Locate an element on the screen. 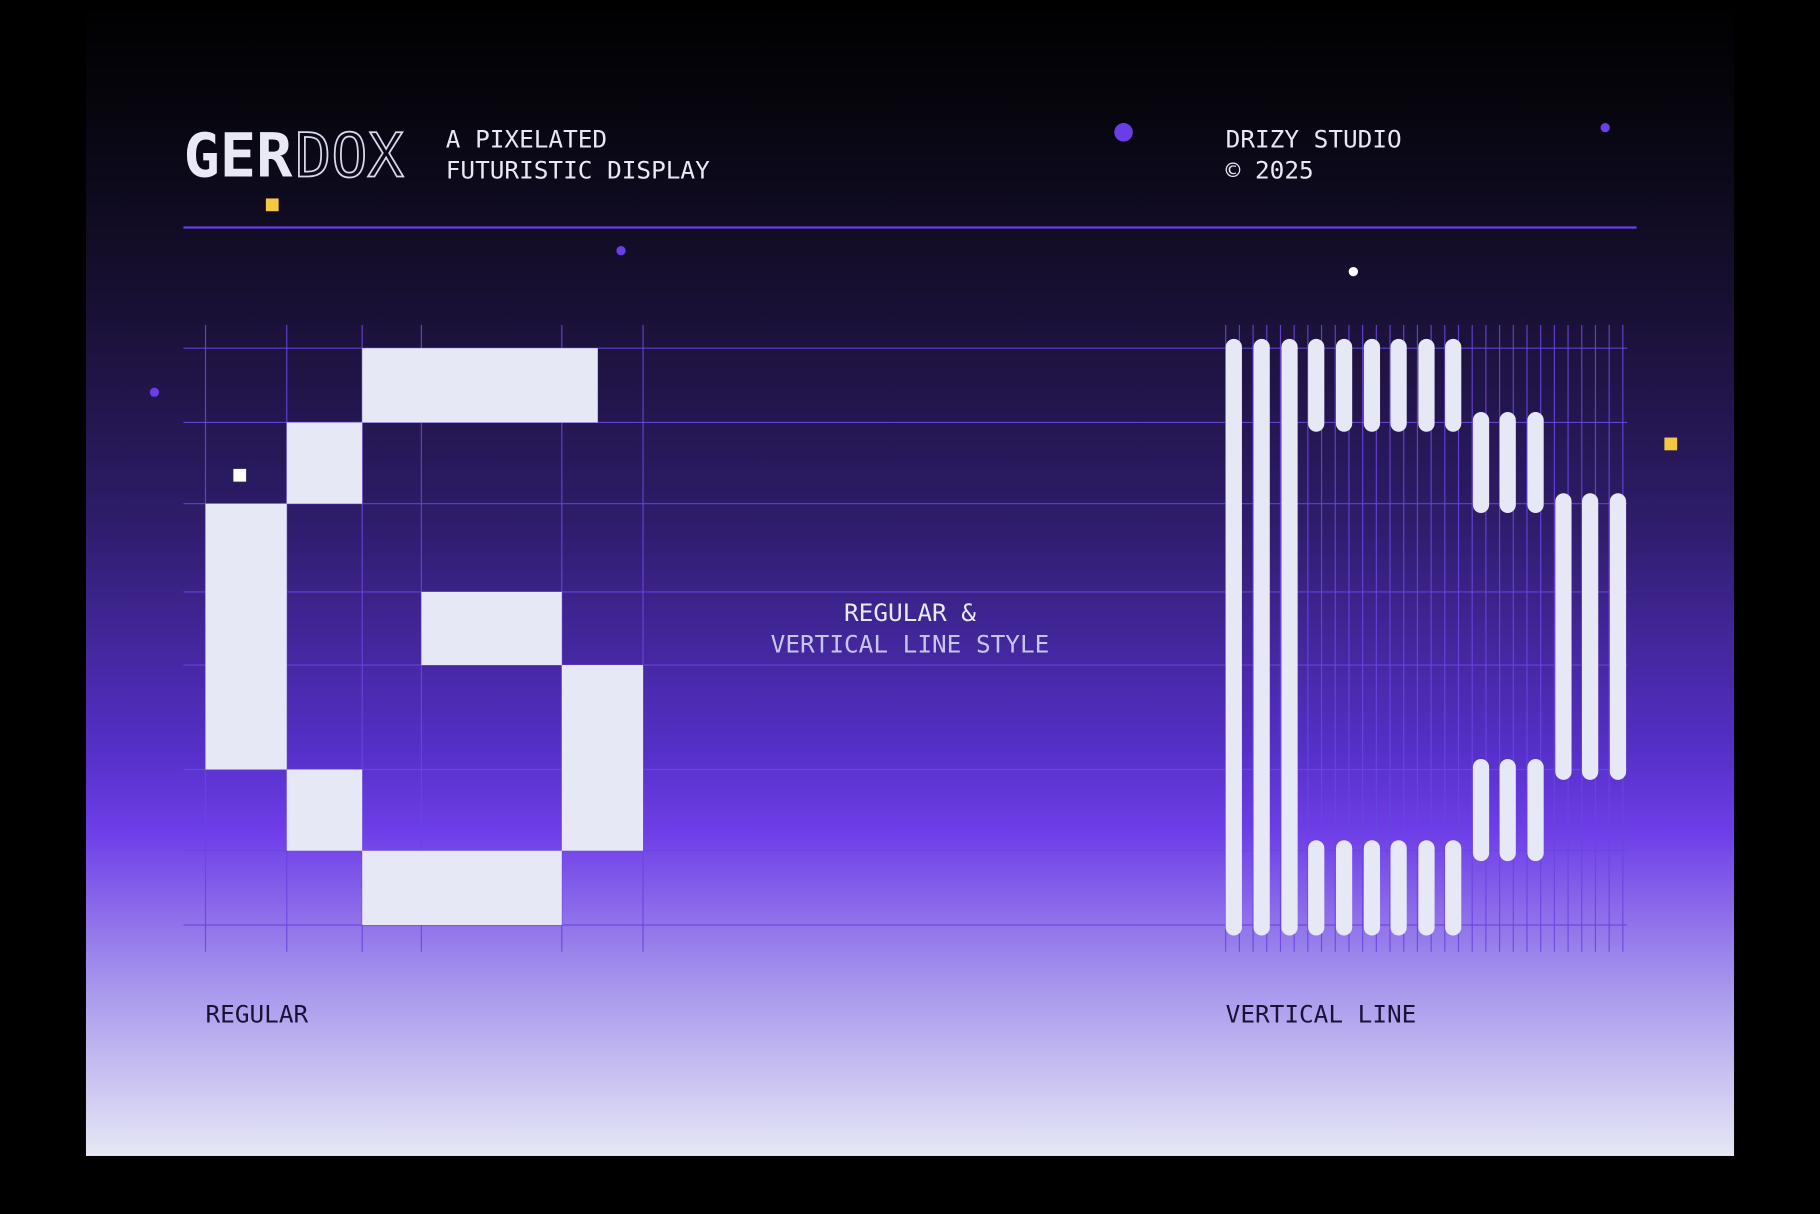  center-label: VERTICAL LINE STYLE is located at coordinates (910, 643).